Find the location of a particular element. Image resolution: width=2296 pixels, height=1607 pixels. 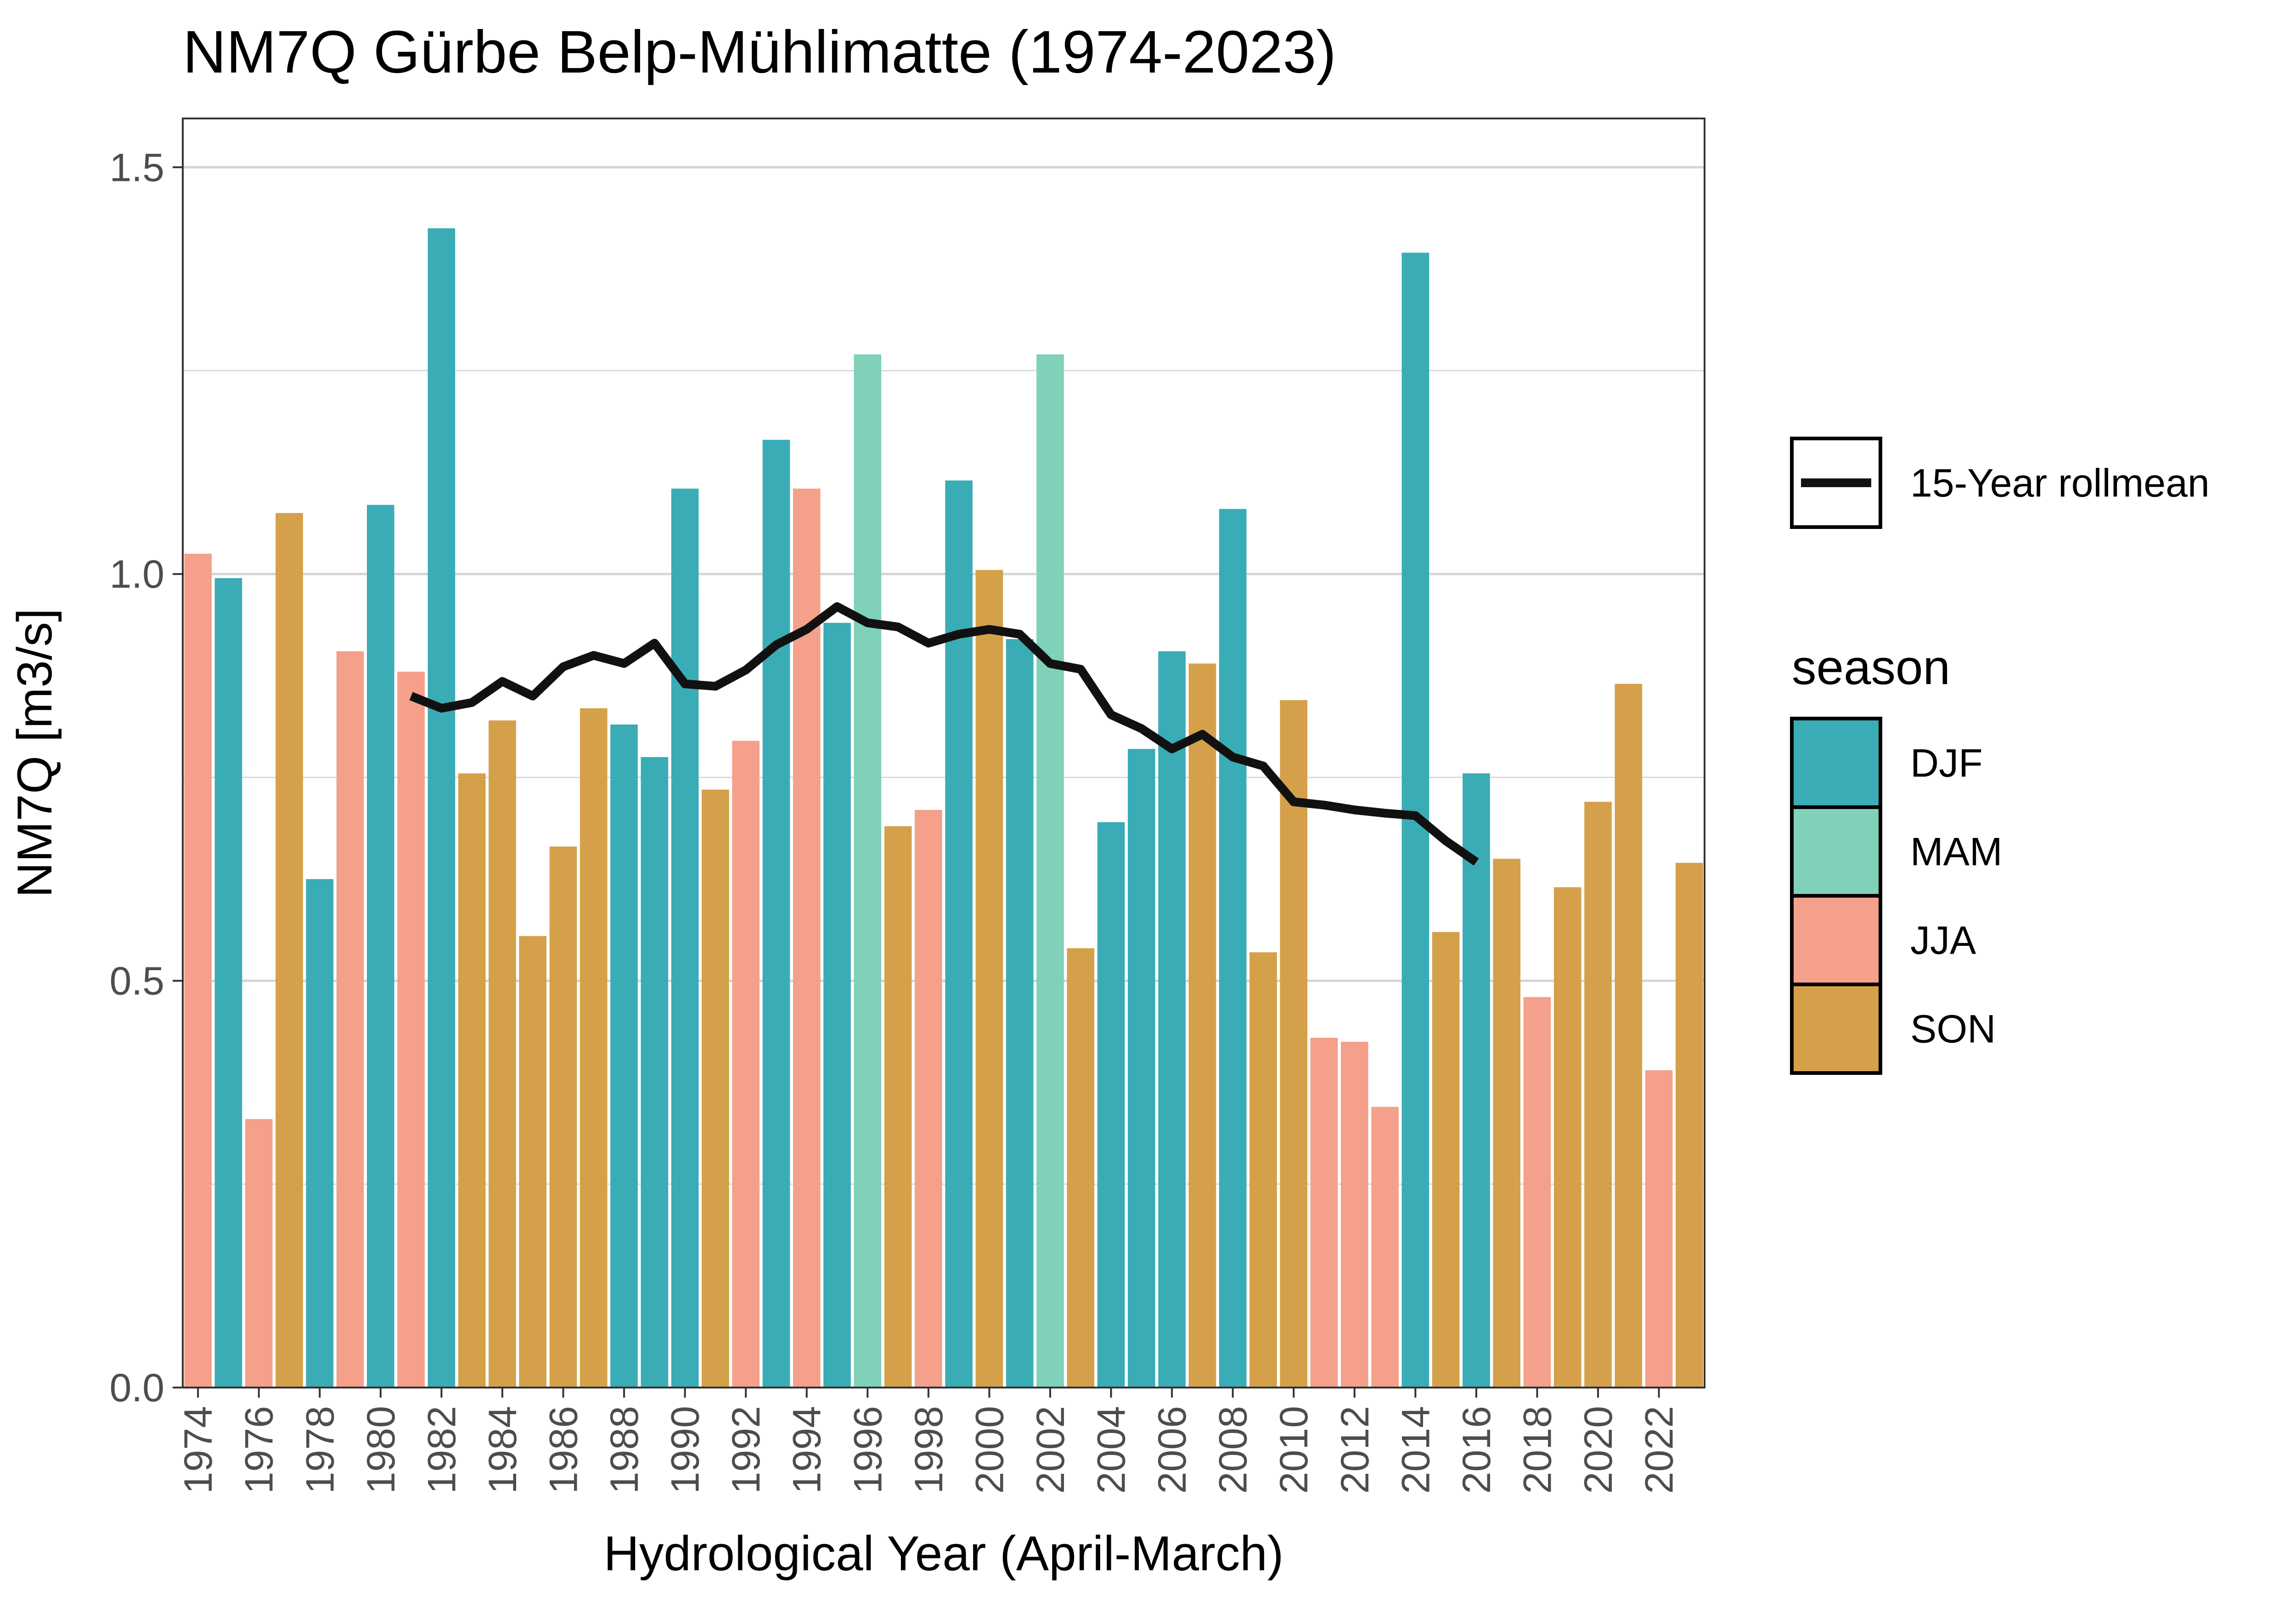

bar-2023 is located at coordinates (1689, 1125).